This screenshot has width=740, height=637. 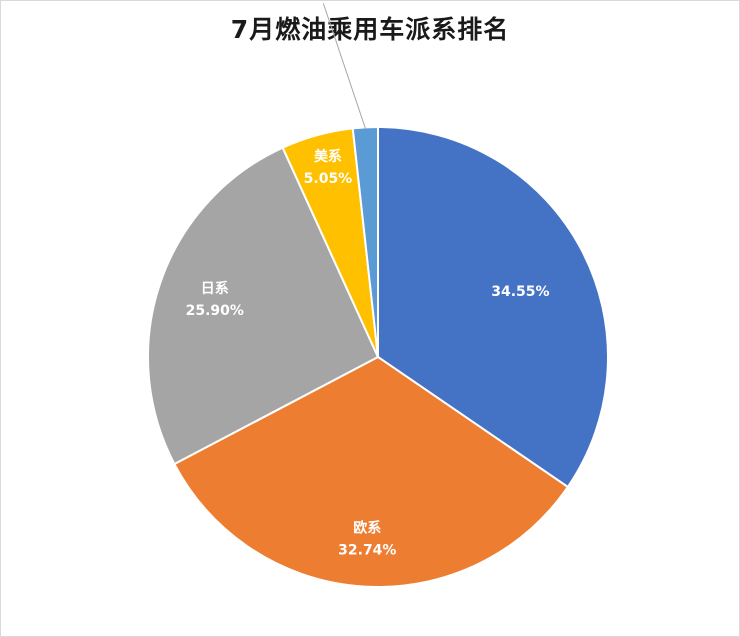 What do you see at coordinates (367, 551) in the screenshot?
I see `slice-value-1: 32.74%` at bounding box center [367, 551].